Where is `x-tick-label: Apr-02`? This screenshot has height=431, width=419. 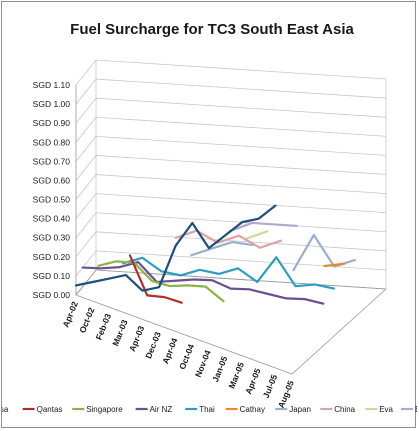
x-tick-label: Apr-02 is located at coordinates (69, 314).